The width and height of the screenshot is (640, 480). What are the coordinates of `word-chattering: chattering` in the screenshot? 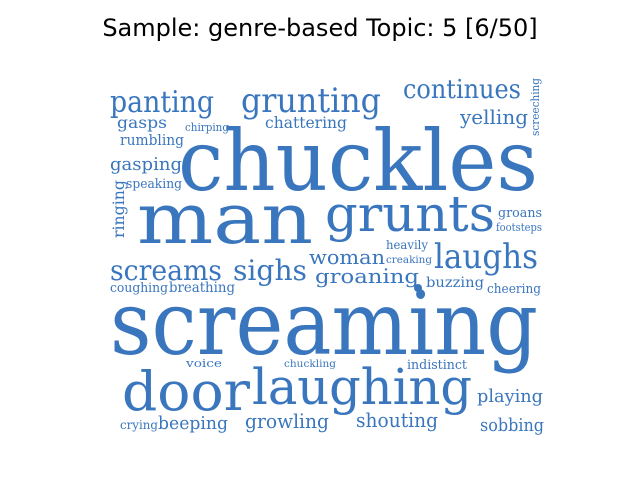 It's located at (306, 122).